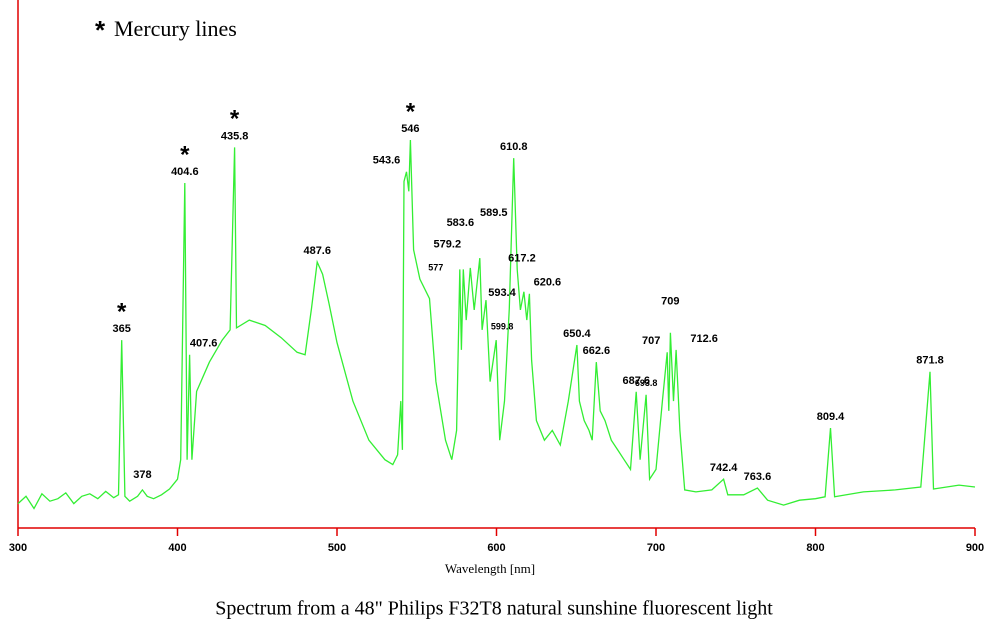  I want to click on peak-label: 487.6, so click(317, 251).